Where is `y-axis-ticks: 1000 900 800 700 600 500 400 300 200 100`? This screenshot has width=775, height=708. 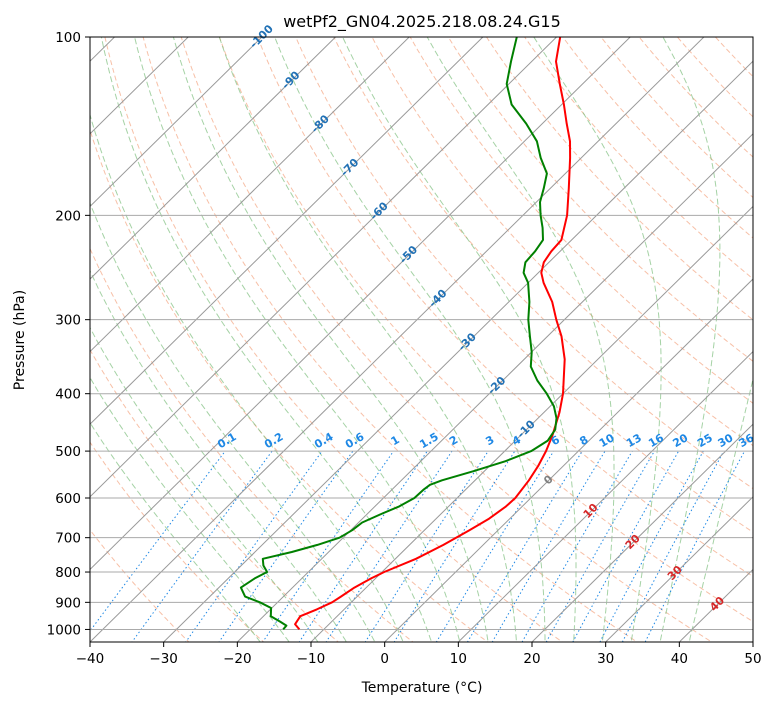 y-axis-ticks: 1000 900 800 700 600 500 400 300 200 100 is located at coordinates (68, 334).